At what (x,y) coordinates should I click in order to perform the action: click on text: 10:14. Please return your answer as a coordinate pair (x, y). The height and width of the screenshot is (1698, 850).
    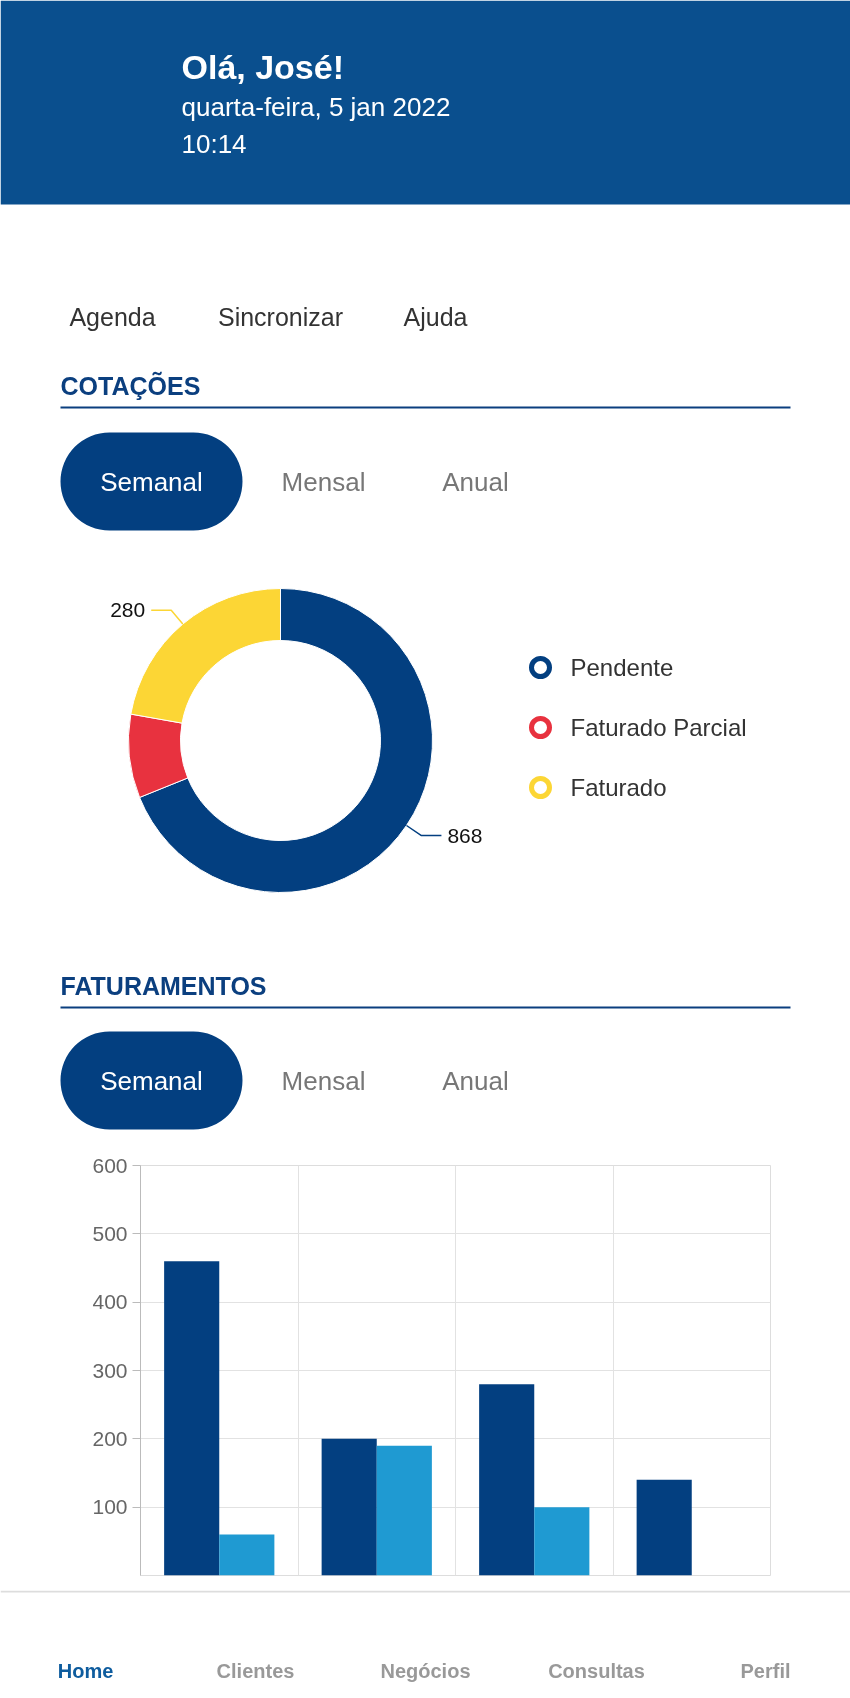
    Looking at the image, I should click on (214, 143).